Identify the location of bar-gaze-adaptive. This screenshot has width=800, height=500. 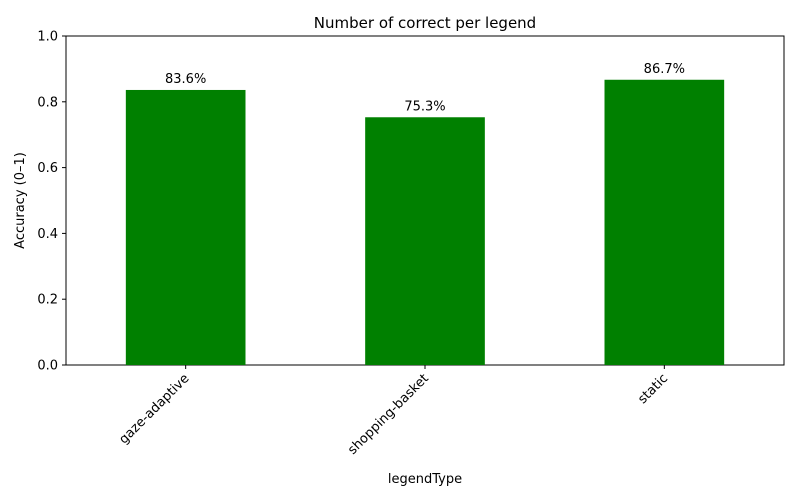
(185, 227).